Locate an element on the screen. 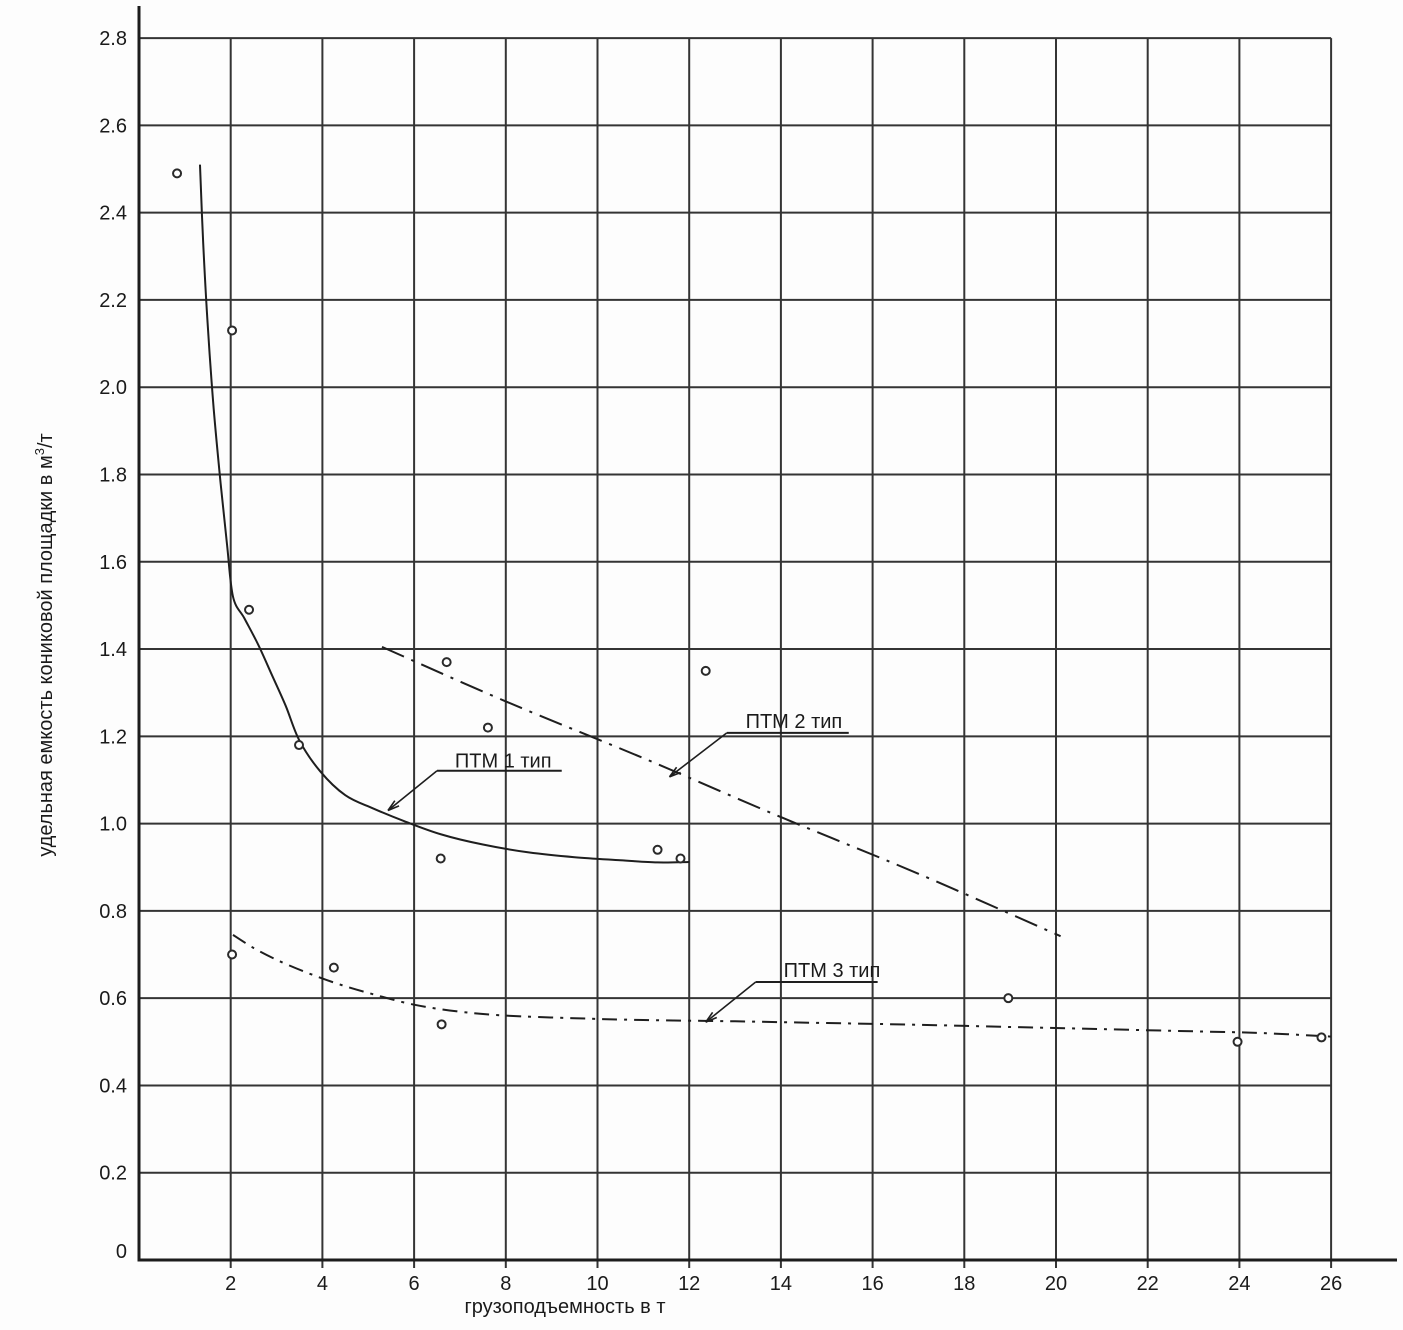  y-tick-label: 2.4 is located at coordinates (113, 214).